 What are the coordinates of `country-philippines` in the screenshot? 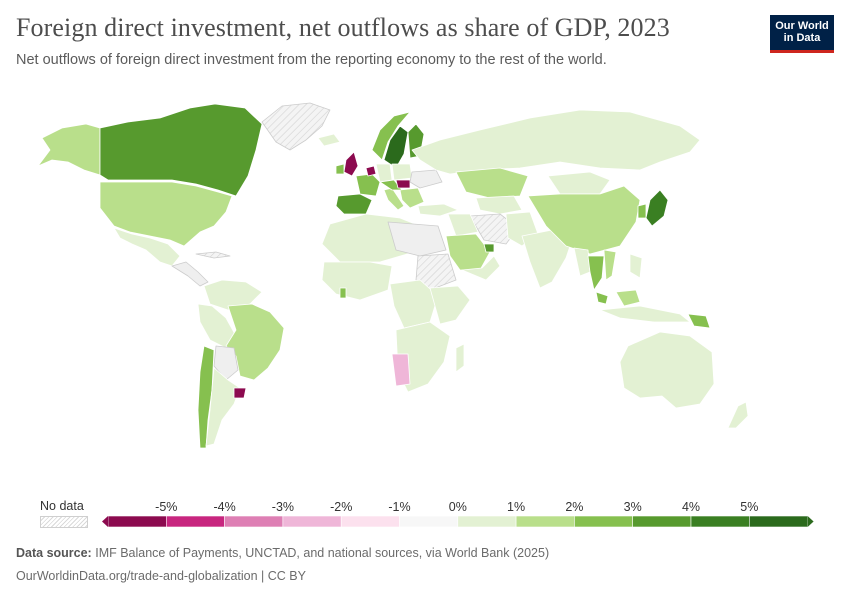 It's located at (636, 266).